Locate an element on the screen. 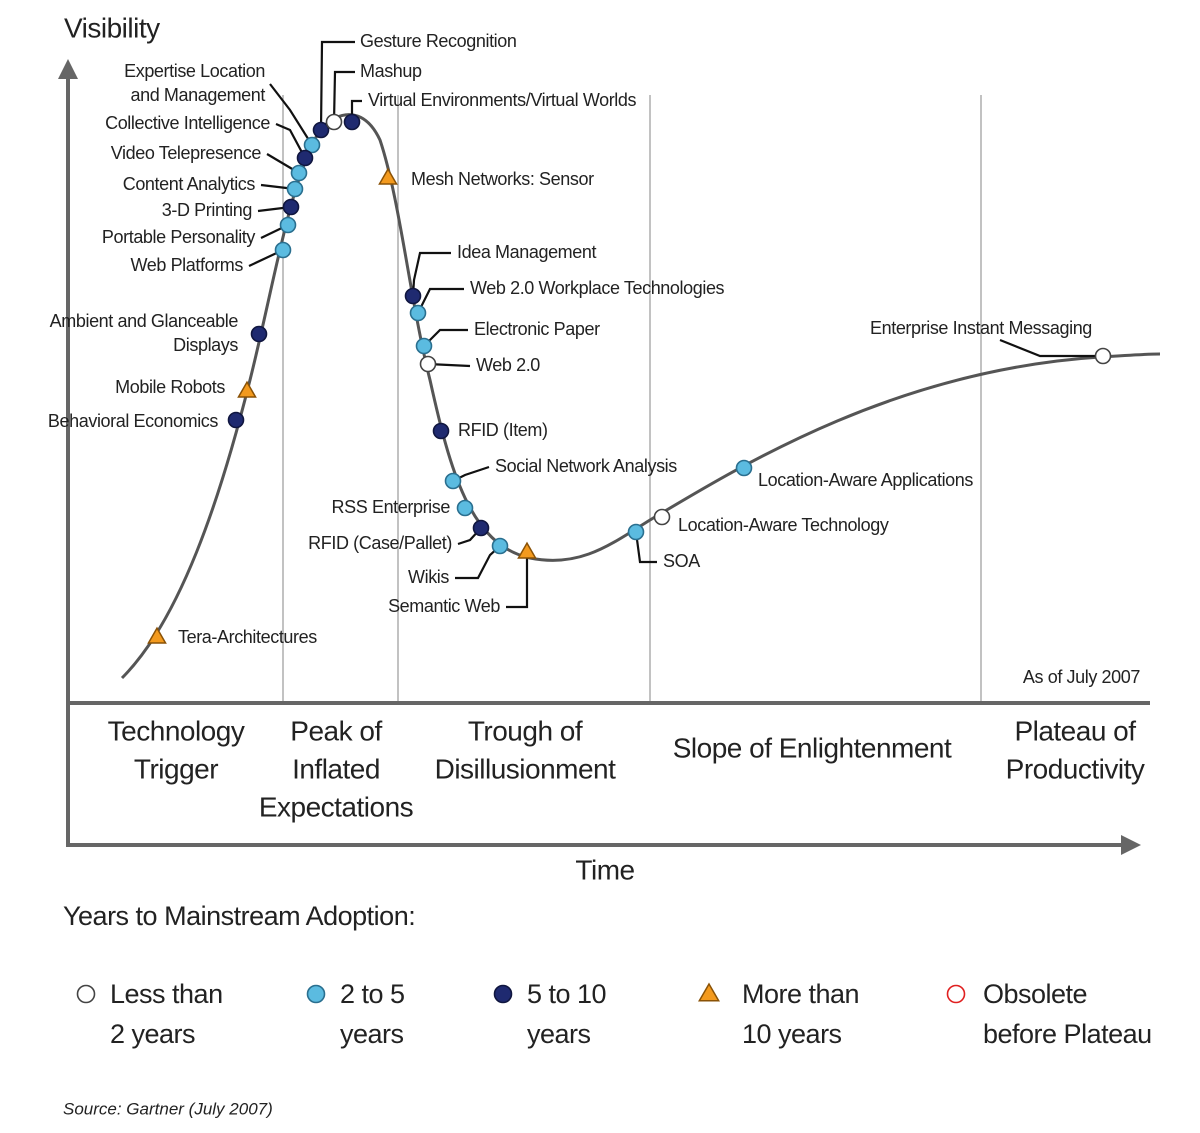  phase-label: Plateau of is located at coordinates (1075, 730).